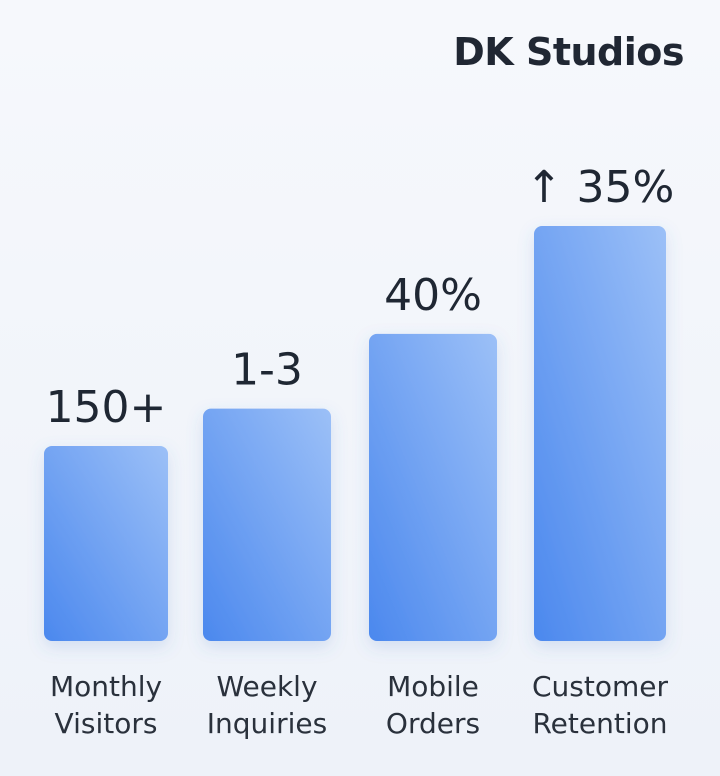 Image resolution: width=720 pixels, height=776 pixels. What do you see at coordinates (600, 187) in the screenshot?
I see `data-label-3: ↑ 35%` at bounding box center [600, 187].